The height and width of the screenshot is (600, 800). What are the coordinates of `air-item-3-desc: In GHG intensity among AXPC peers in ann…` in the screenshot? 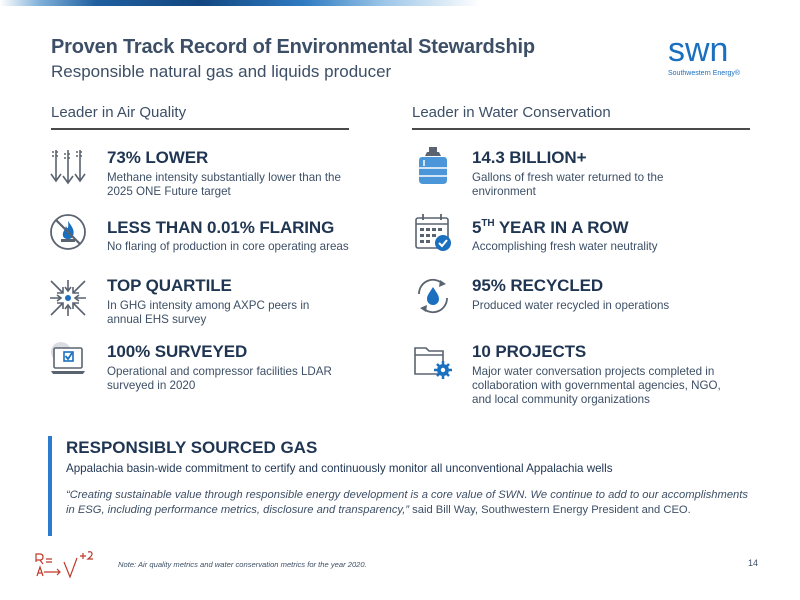 It's located at (208, 312).